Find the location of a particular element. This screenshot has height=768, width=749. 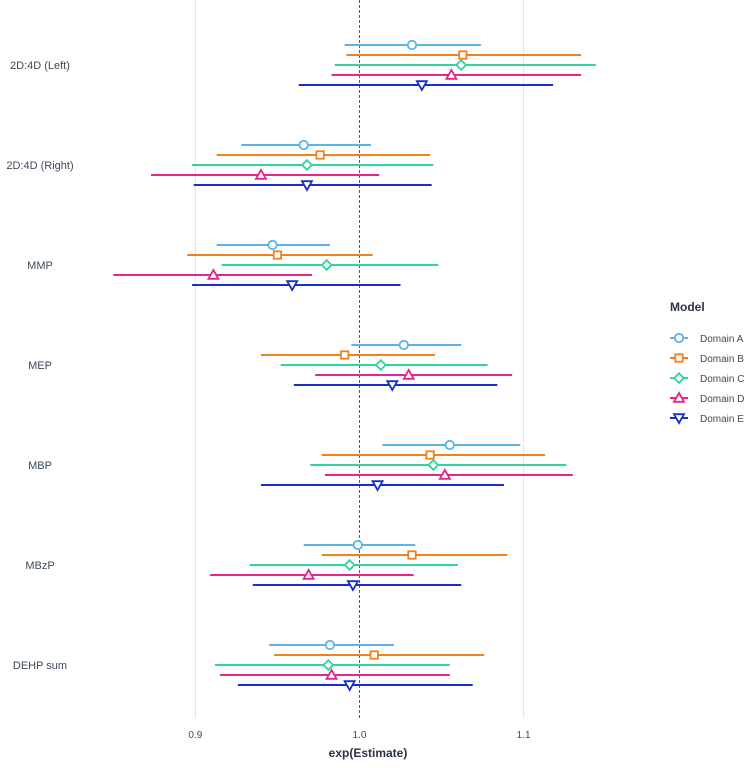

legend-item: Domain E is located at coordinates (707, 419).